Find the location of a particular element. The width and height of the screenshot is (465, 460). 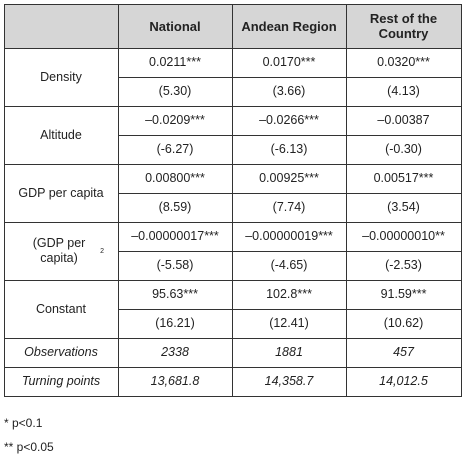

row-label: Constant is located at coordinates (61, 309).